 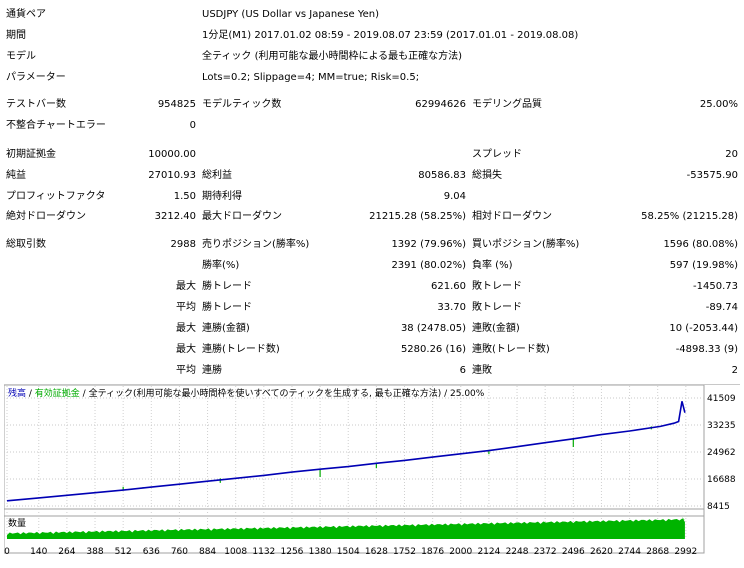 I want to click on loss-trades-label: 負率 (%), so click(x=492, y=265).